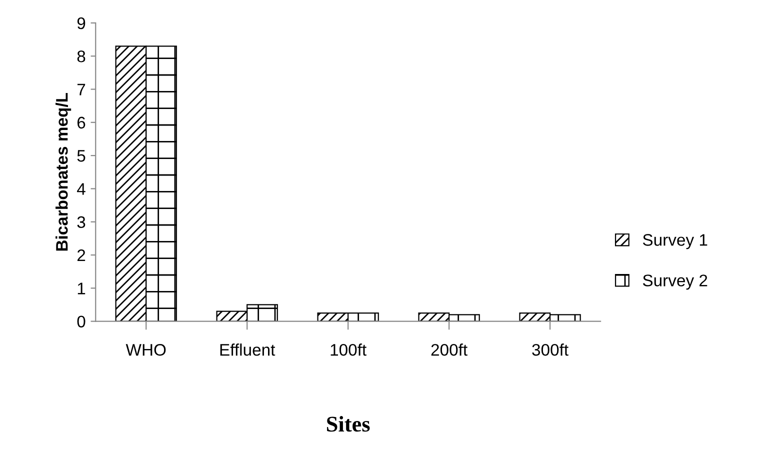 The image size is (765, 459). Describe the element at coordinates (248, 350) in the screenshot. I see `x-tick-label: Effluent` at that location.